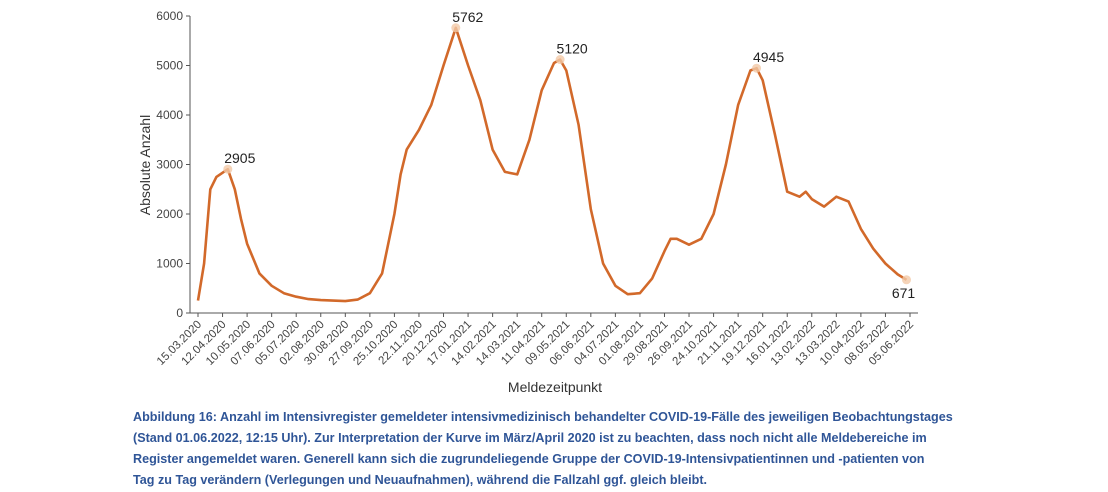  I want to click on x-axis-label: Meldezeitpunkt, so click(555, 387).